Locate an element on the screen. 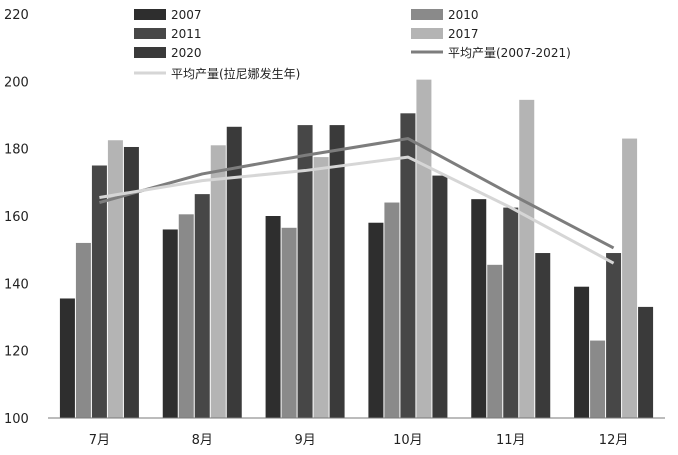  x-tick-label: 11月 is located at coordinates (511, 440).